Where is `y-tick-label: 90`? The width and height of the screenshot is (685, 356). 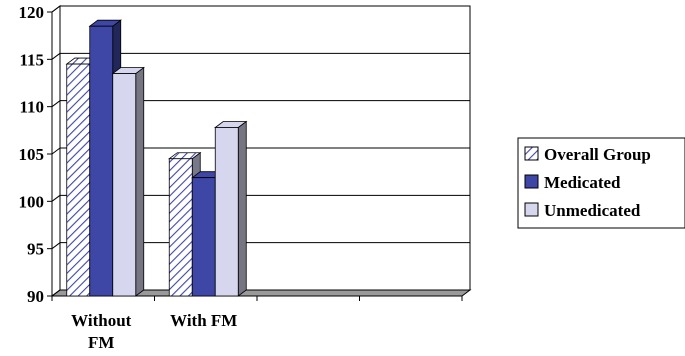 y-tick-label: 90 is located at coordinates (35, 296).